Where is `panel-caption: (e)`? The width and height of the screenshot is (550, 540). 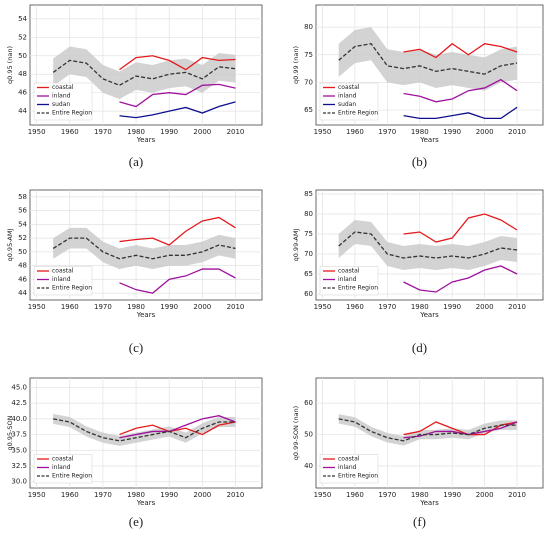 panel-caption: (e) is located at coordinates (136, 521).